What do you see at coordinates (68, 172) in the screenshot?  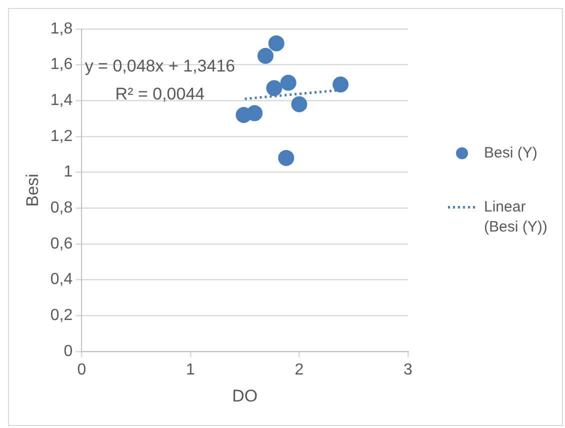 I see `y-tick-label: 1` at bounding box center [68, 172].